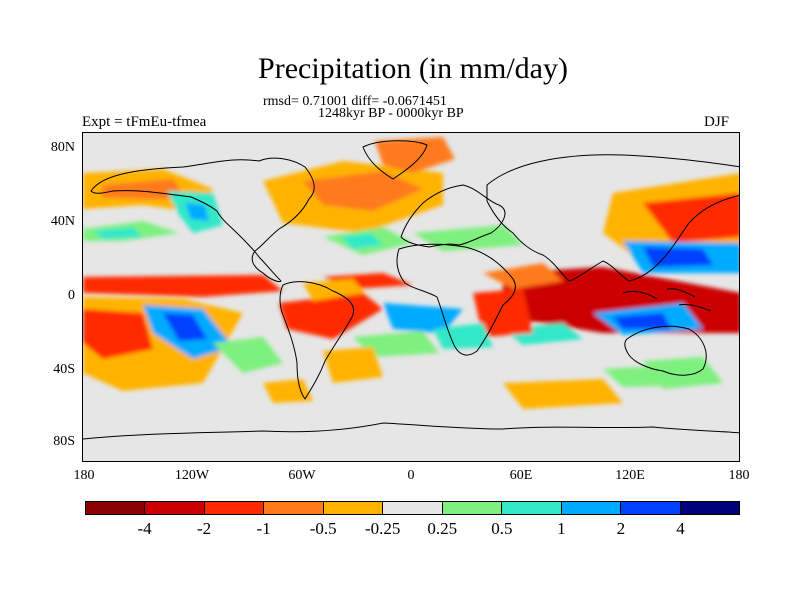 The width and height of the screenshot is (800, 600). I want to click on field-satl-blue, so click(423, 318).